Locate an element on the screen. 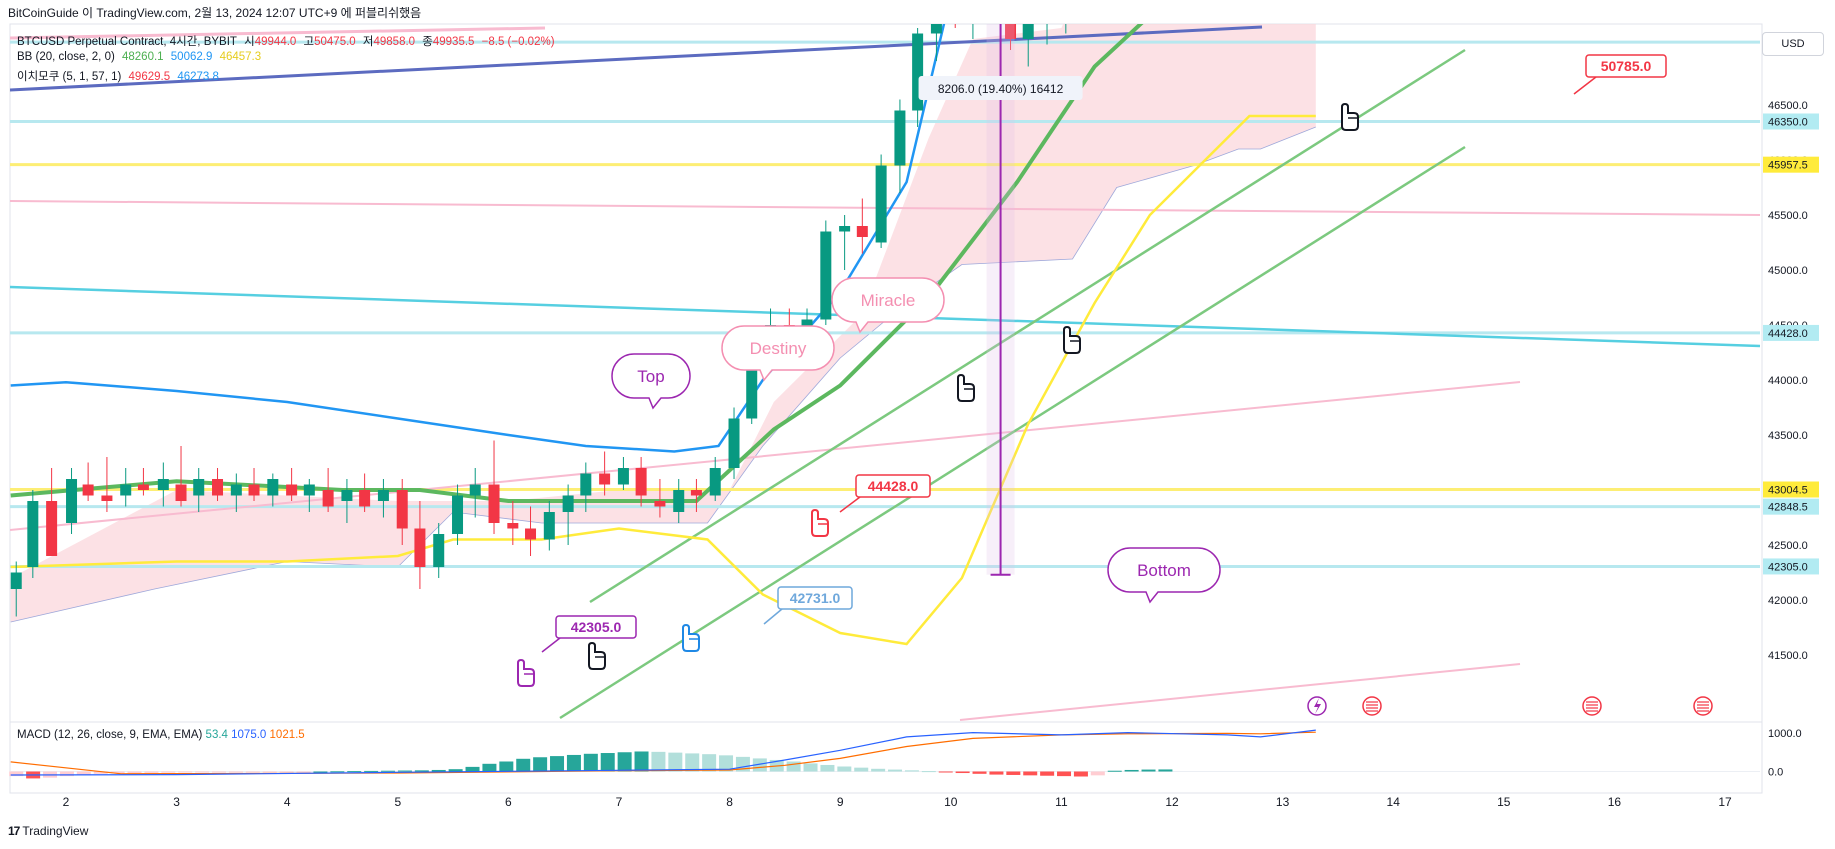  trend-line-pink-top is located at coordinates (278, 33).